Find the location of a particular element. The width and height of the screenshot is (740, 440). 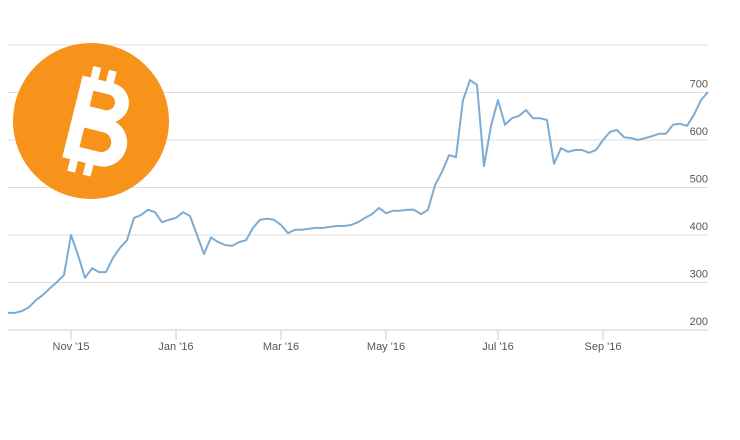

x-tick-label: Jan '16 is located at coordinates (175, 347).